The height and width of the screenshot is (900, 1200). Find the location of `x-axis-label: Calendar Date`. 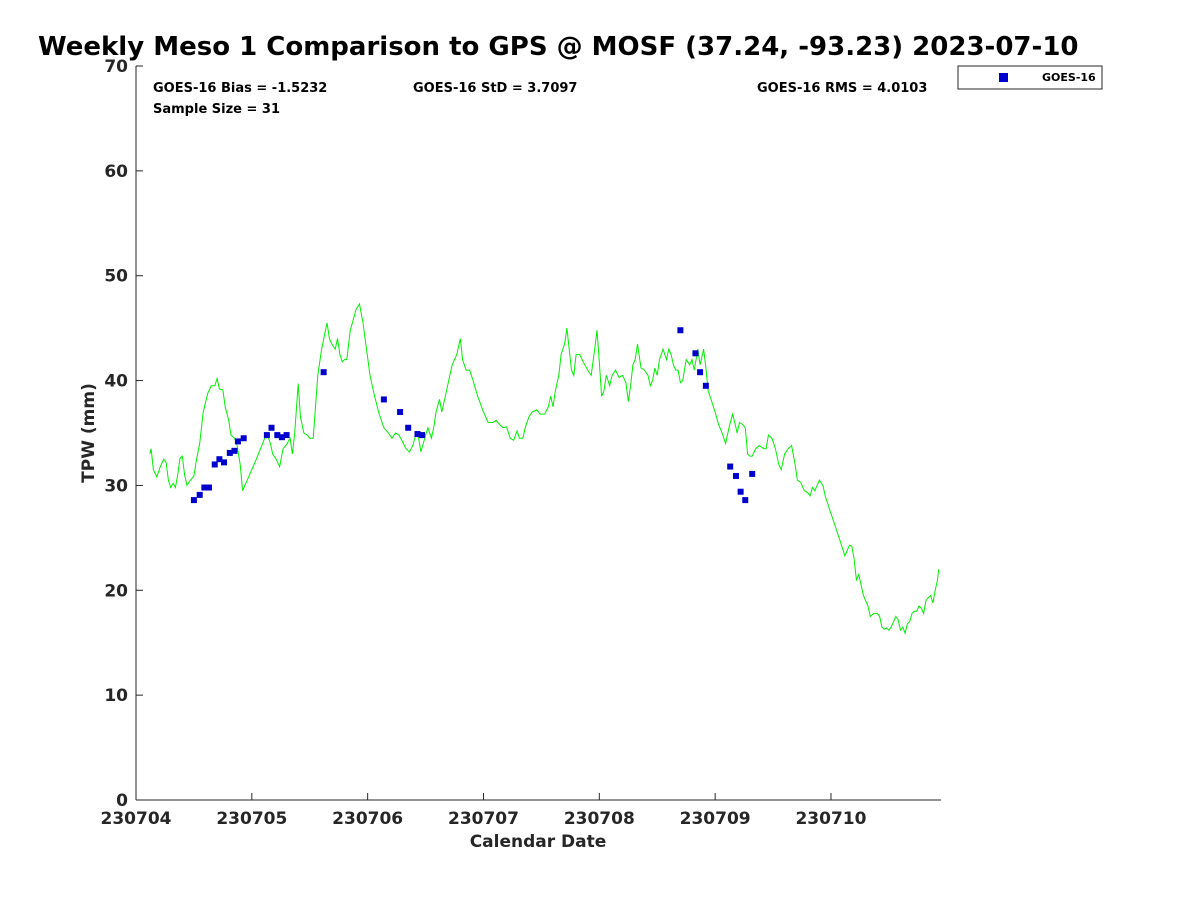

x-axis-label: Calendar Date is located at coordinates (538, 842).